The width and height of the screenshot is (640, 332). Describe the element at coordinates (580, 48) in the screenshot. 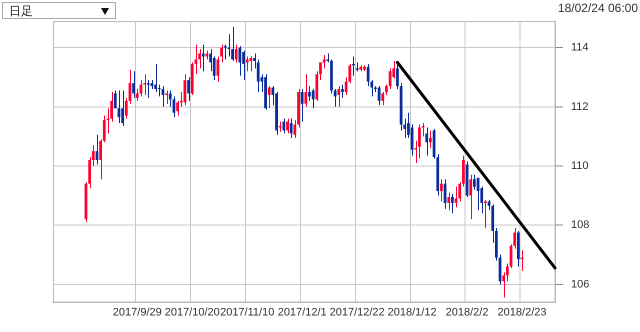

I see `y-tick-label: 114` at that location.